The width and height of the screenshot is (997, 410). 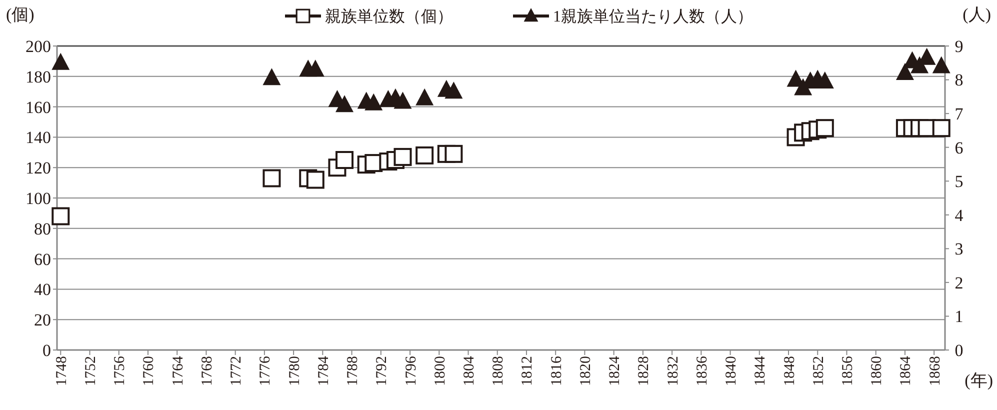 I want to click on x-tick-label: 1812, so click(x=528, y=371).